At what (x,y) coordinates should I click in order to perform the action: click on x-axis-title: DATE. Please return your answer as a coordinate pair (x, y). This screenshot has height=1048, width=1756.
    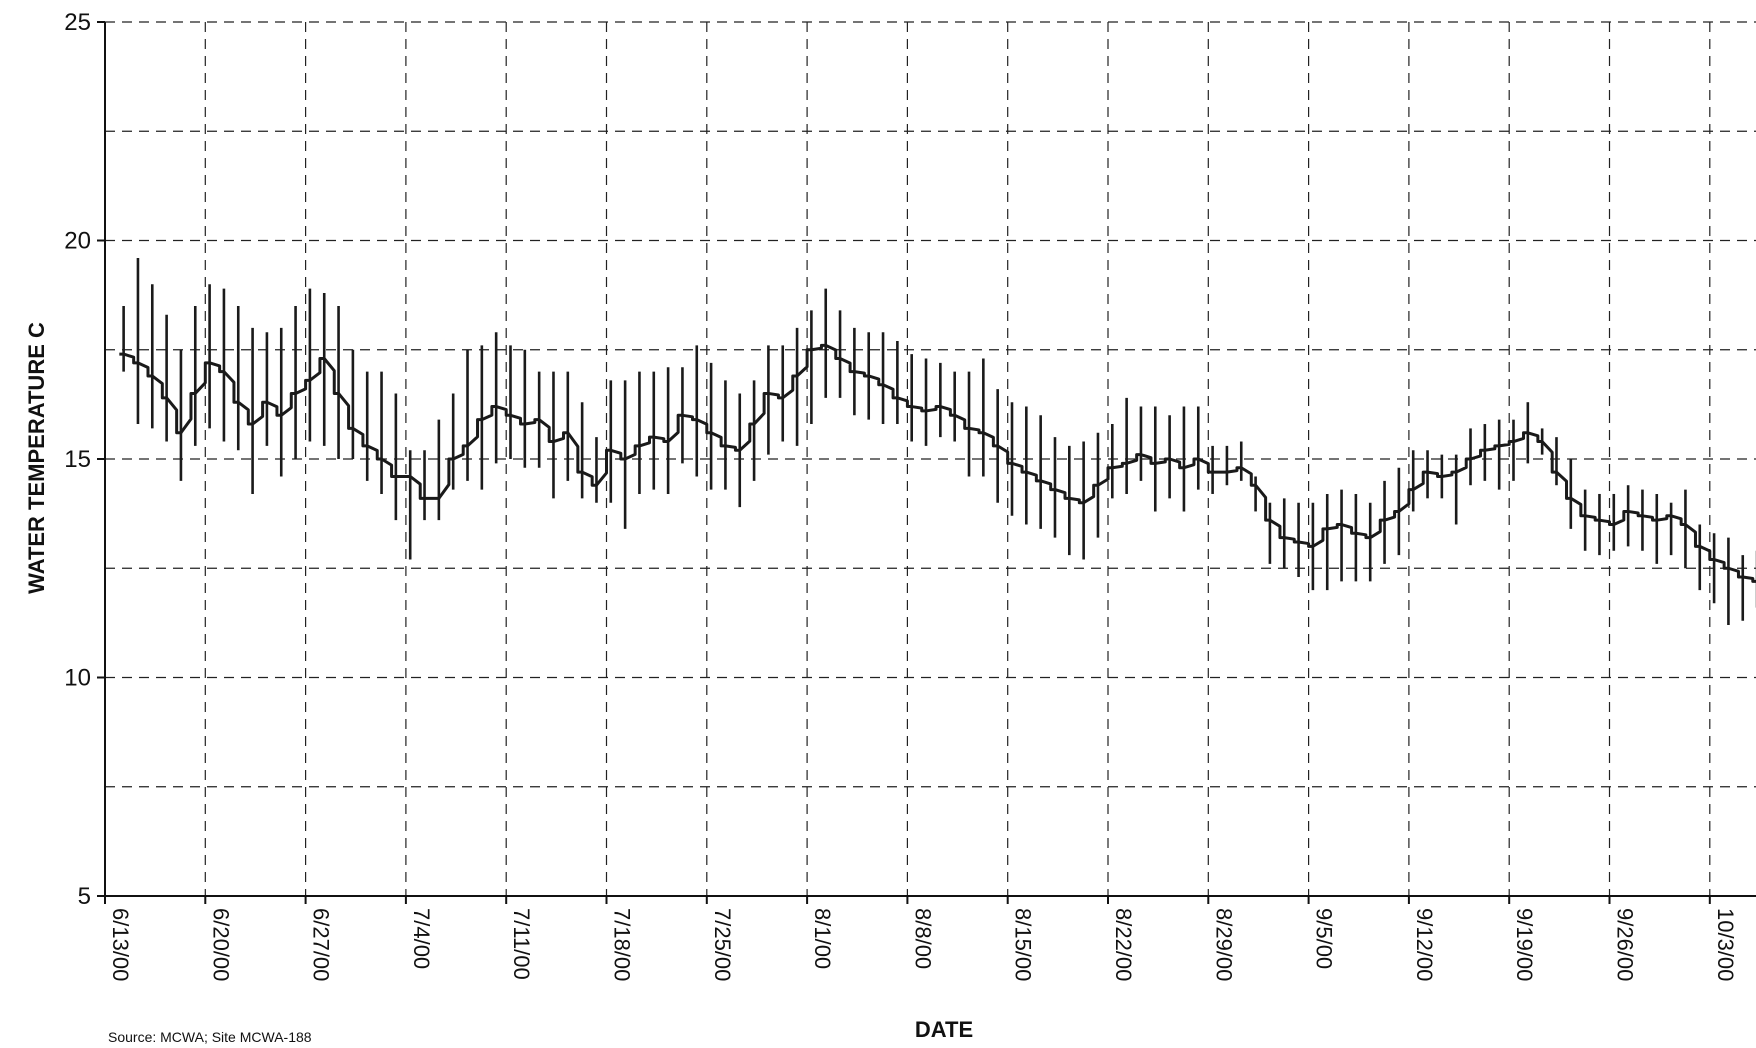
    Looking at the image, I should click on (944, 1029).